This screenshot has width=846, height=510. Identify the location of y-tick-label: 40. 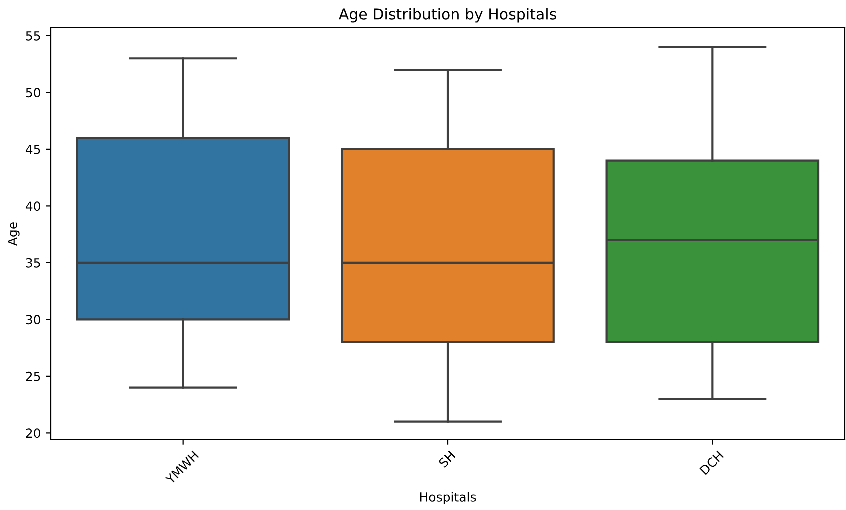
(33, 207).